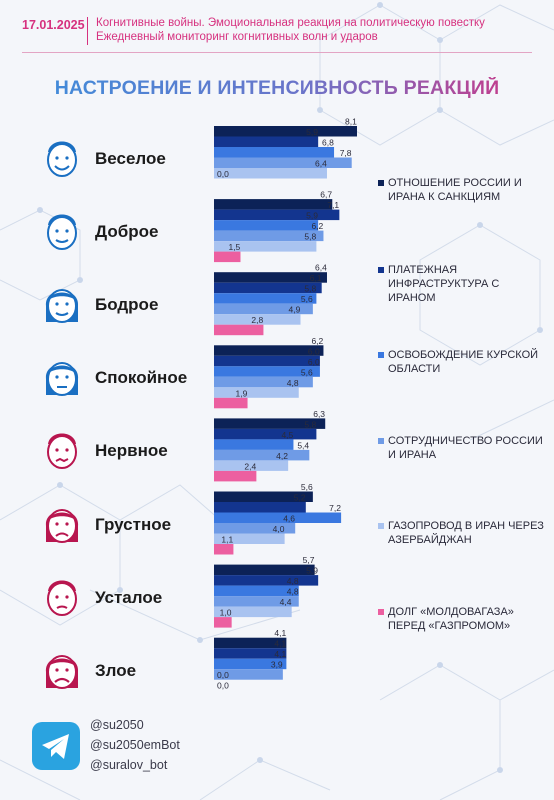 Image resolution: width=554 pixels, height=800 pixels. What do you see at coordinates (56, 746) in the screenshot?
I see `telegram-icon` at bounding box center [56, 746].